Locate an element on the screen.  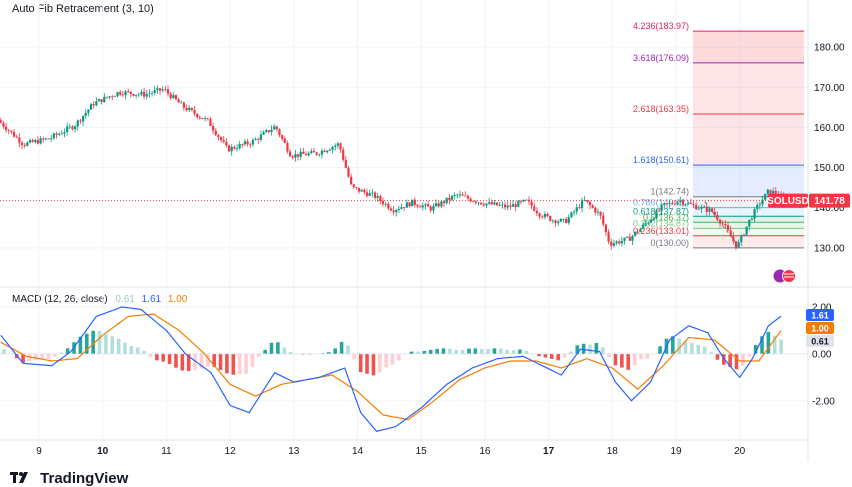
fib-level-label: 4.236(183.97) is located at coordinates (661, 26).